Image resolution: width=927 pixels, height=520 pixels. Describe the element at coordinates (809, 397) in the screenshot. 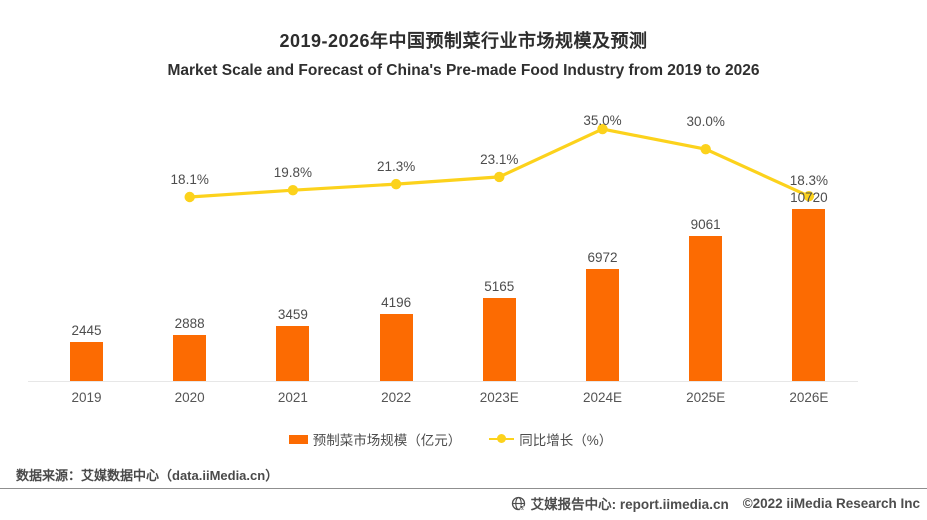

I see `x-axis-label-2026E: 2026E` at that location.